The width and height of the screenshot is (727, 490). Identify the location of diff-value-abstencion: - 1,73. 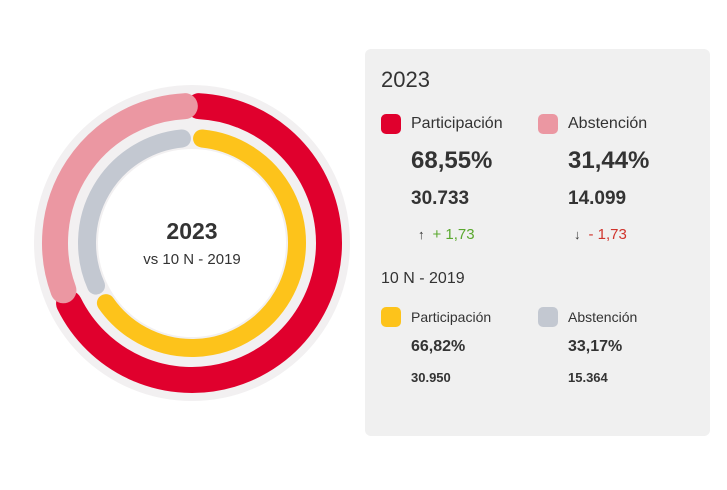
(607, 234).